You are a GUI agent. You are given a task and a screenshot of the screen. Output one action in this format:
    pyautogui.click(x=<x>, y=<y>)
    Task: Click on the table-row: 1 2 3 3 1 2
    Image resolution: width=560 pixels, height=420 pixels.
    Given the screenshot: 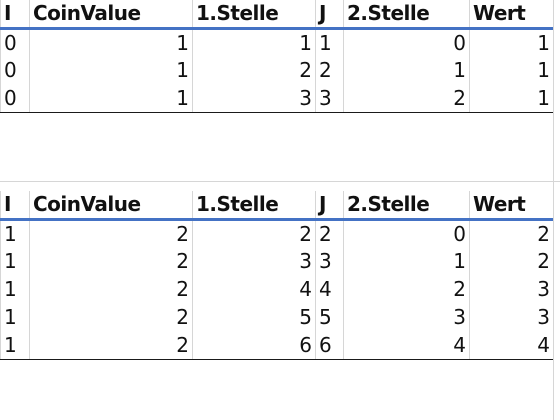 What is the action you would take?
    pyautogui.click(x=277, y=261)
    